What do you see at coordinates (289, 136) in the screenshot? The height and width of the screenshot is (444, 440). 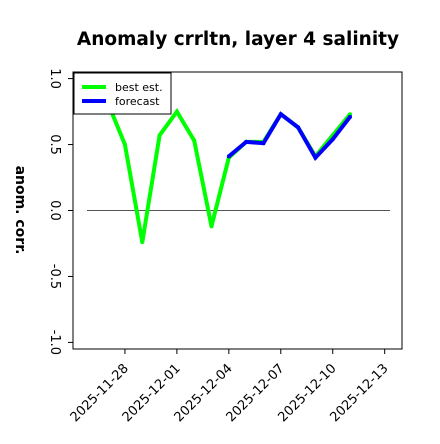 I see `series-line-forecast` at bounding box center [289, 136].